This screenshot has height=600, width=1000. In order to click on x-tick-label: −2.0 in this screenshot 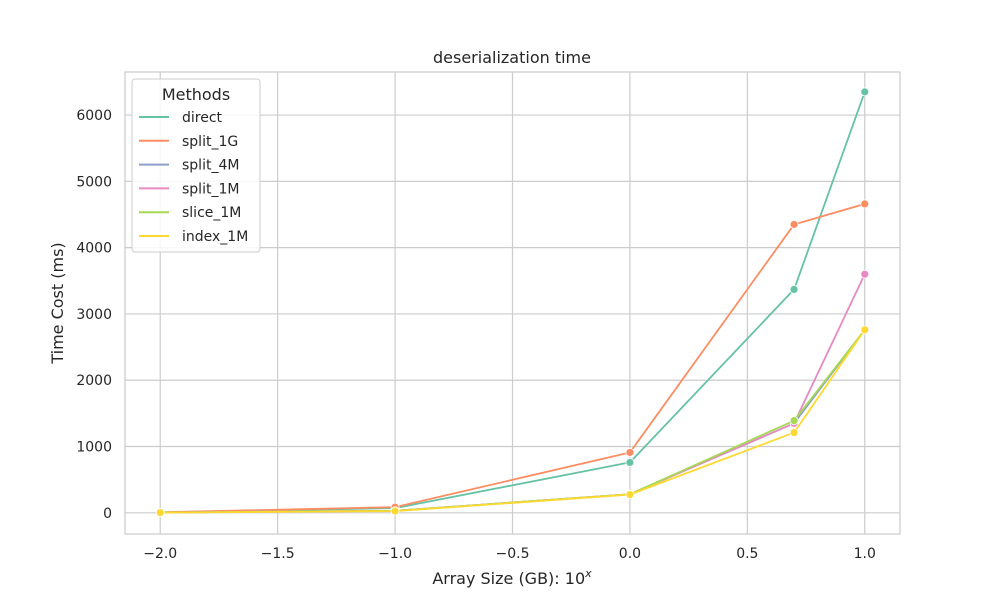, I will do `click(160, 554)`.